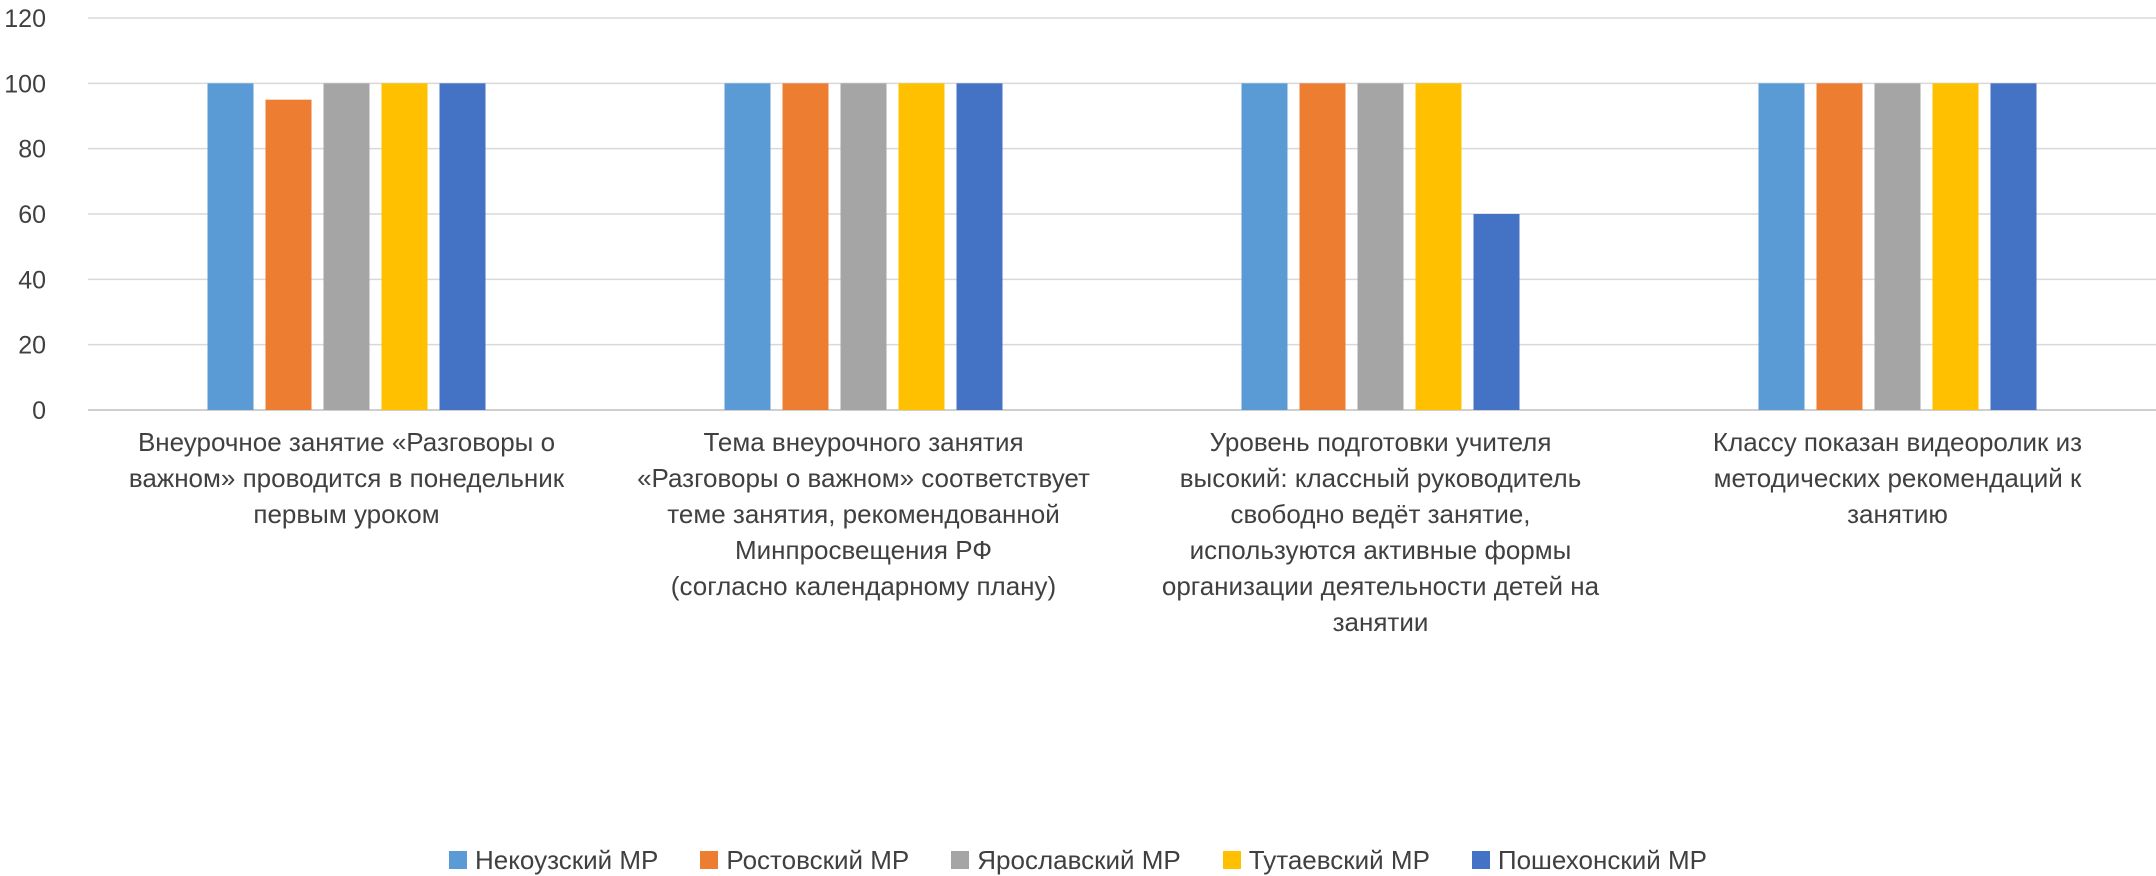 This screenshot has height=876, width=2156. What do you see at coordinates (863, 586) in the screenshot?
I see `x-category-label-line: (согласно календарному плану)` at bounding box center [863, 586].